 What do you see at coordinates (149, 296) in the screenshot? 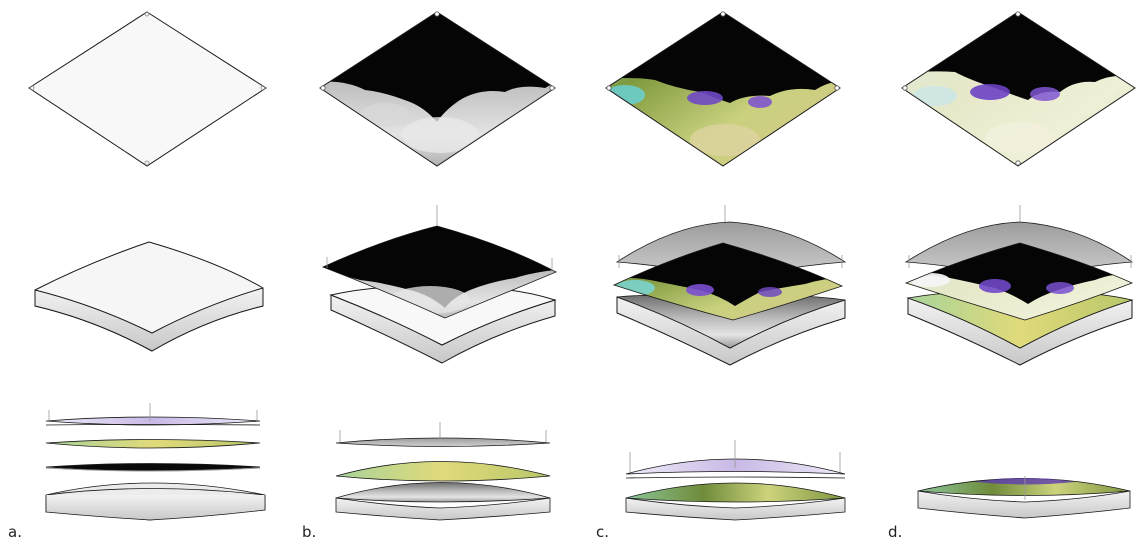
I see `panel-a-curved-shell` at bounding box center [149, 296].